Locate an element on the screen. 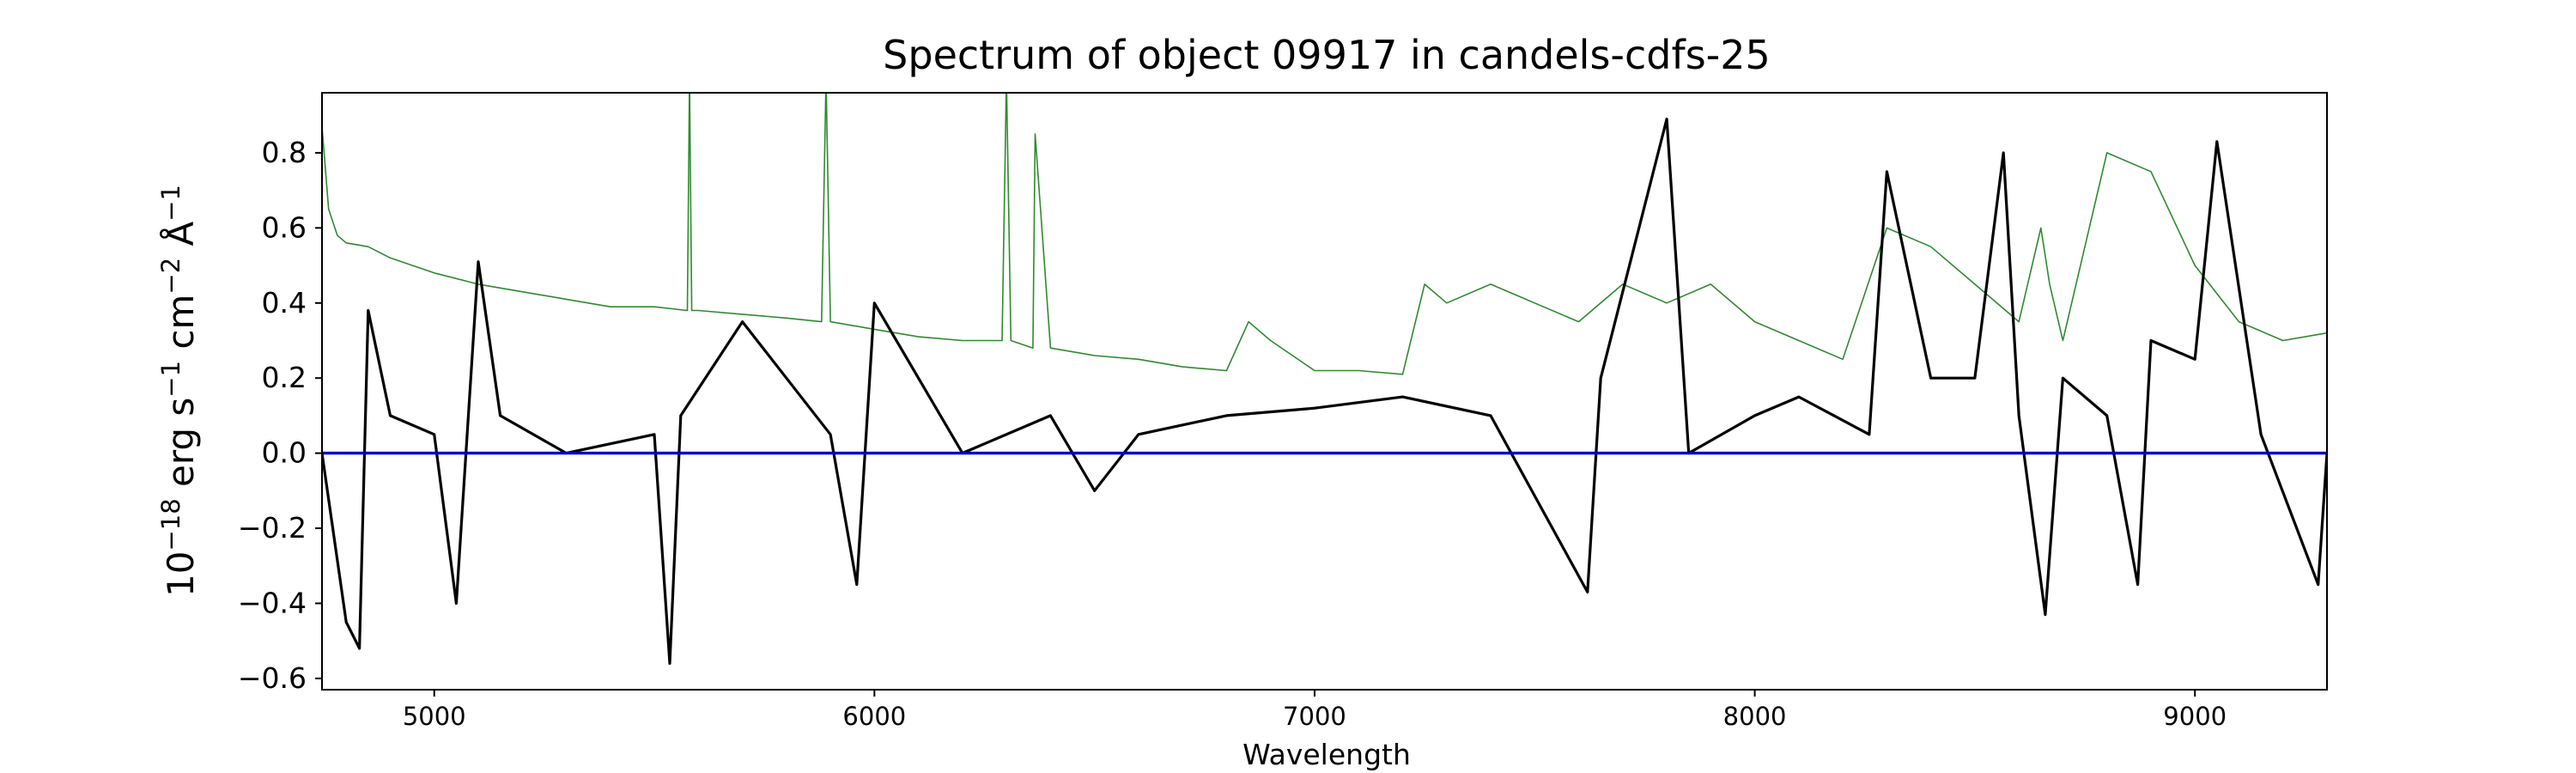  y-axis-label-exponent: −18 is located at coordinates (170, 524).